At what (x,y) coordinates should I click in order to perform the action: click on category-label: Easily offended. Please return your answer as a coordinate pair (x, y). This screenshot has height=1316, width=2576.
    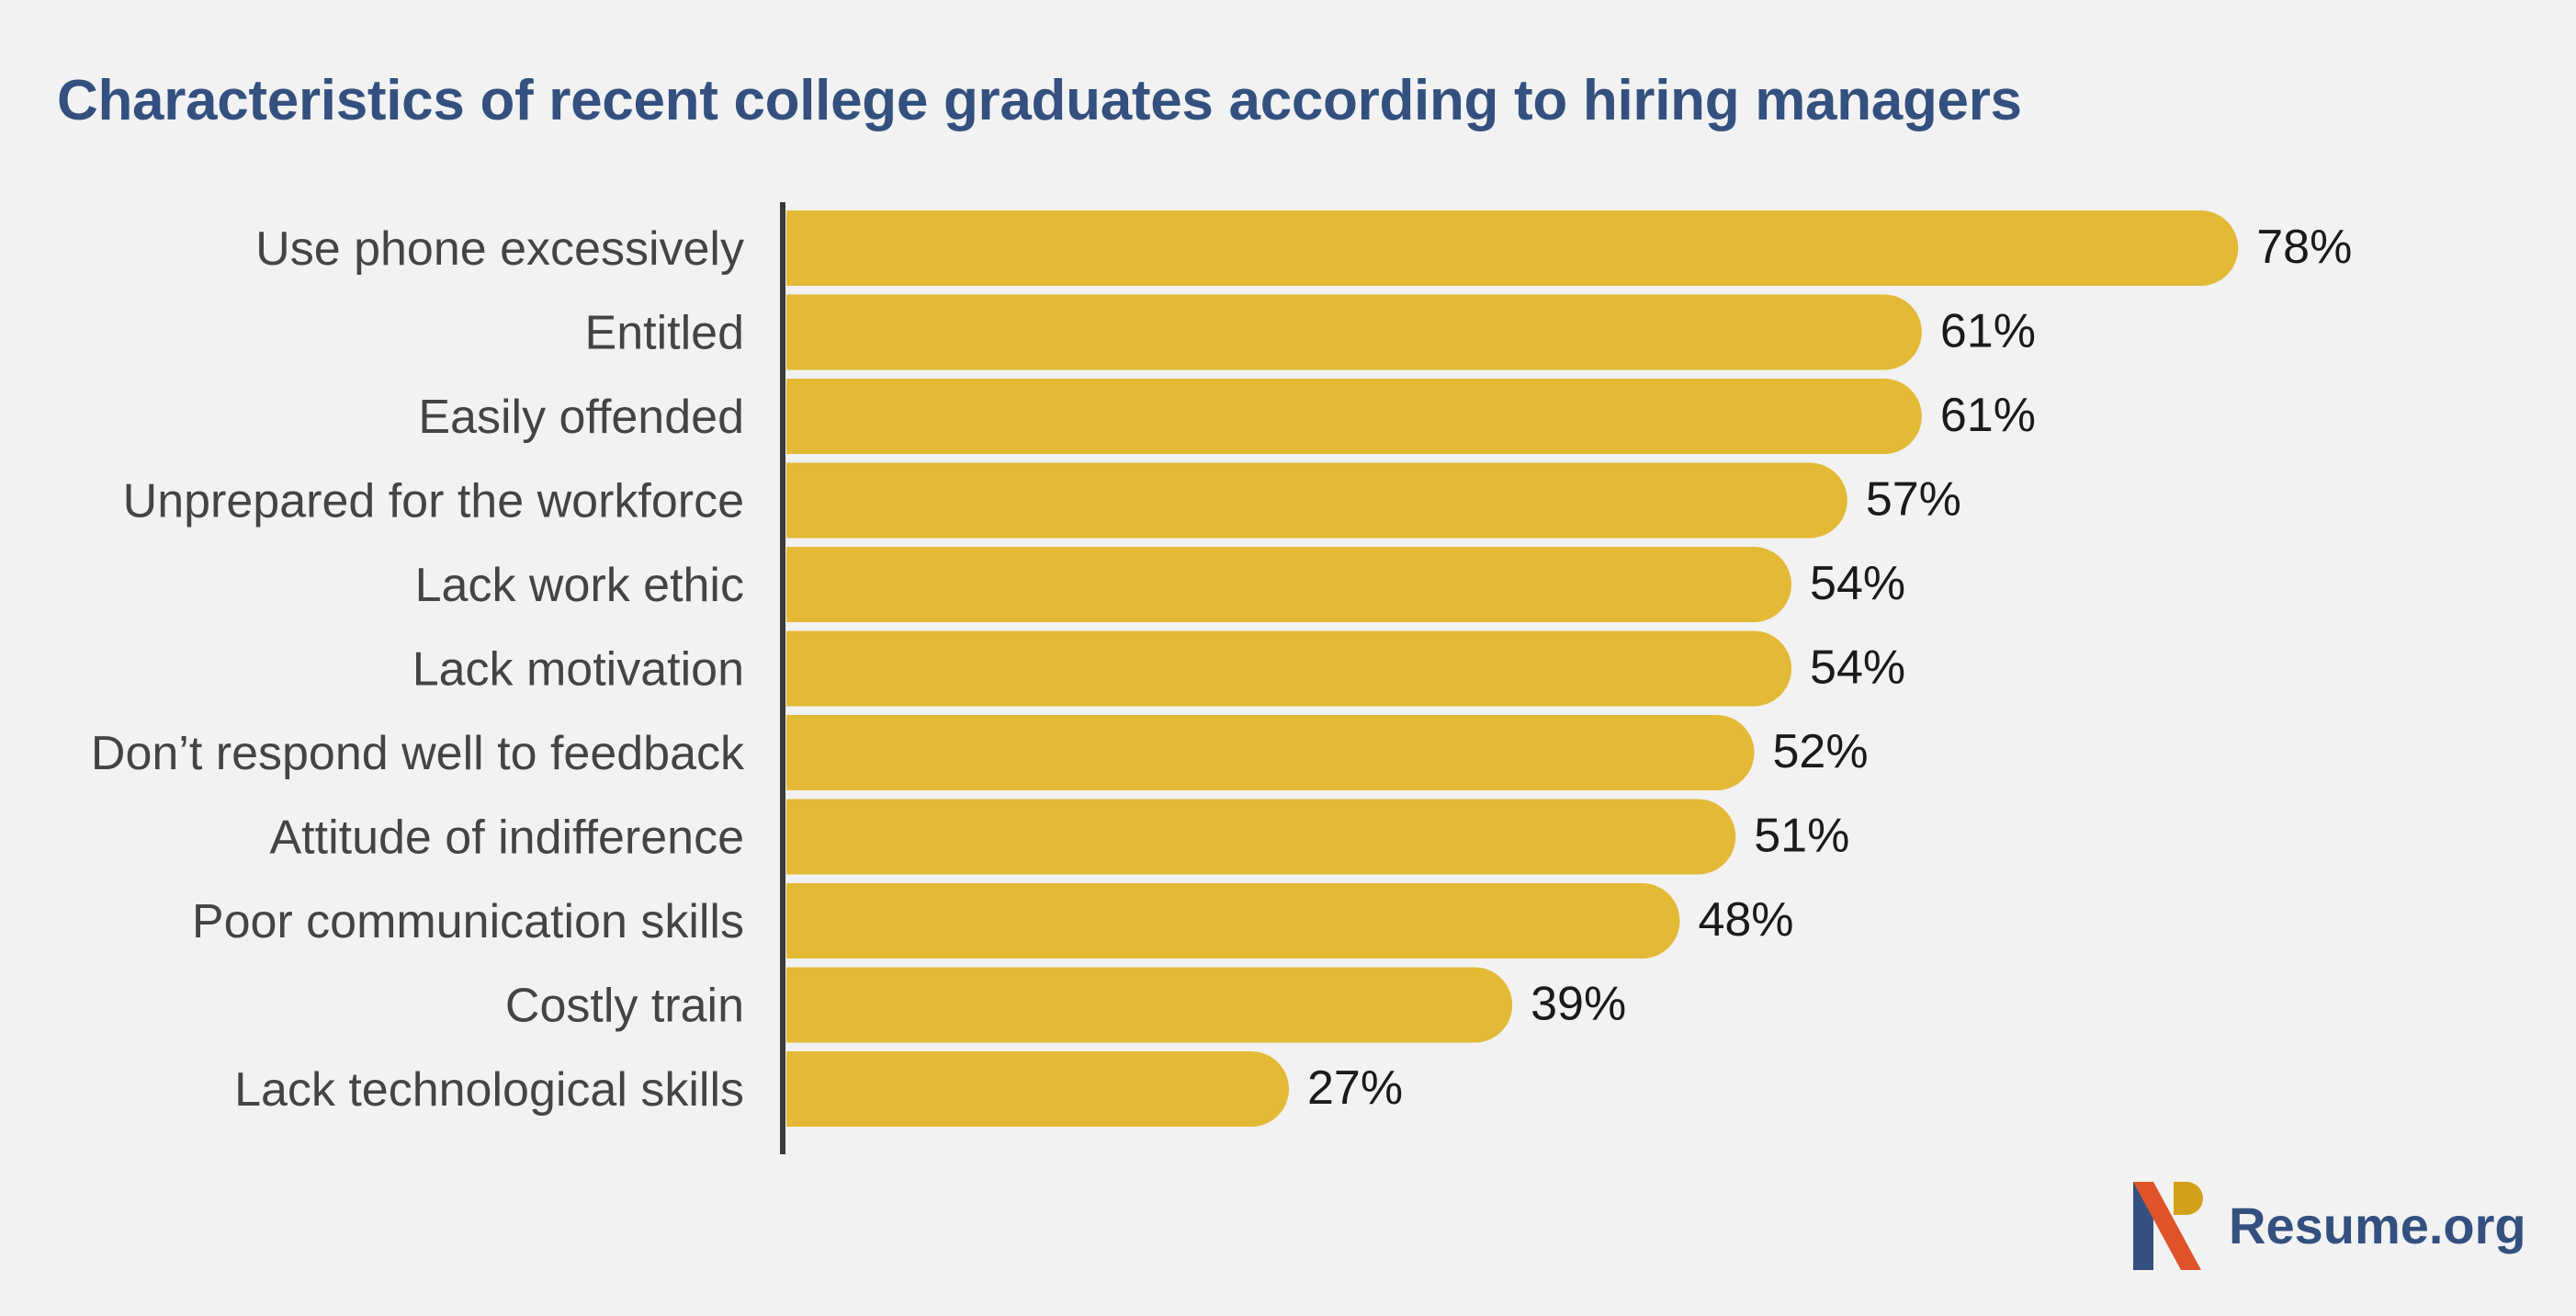
    Looking at the image, I should click on (581, 417).